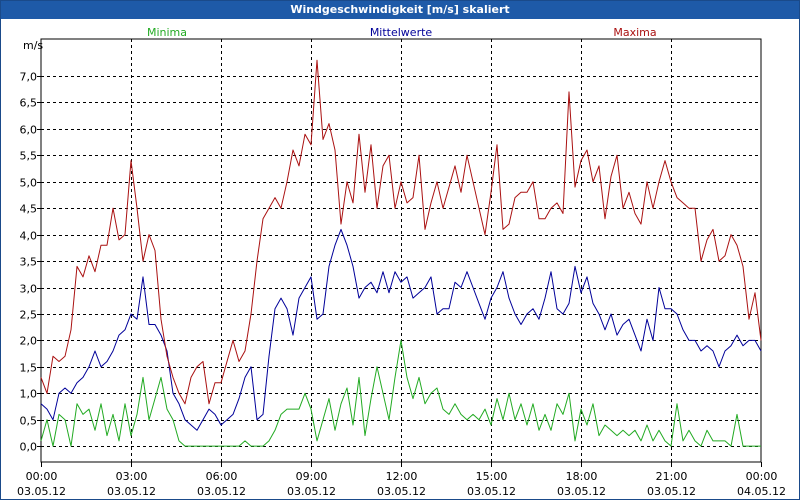  What do you see at coordinates (312, 476) in the screenshot?
I see `x-tick-time-label: 09:00` at bounding box center [312, 476].